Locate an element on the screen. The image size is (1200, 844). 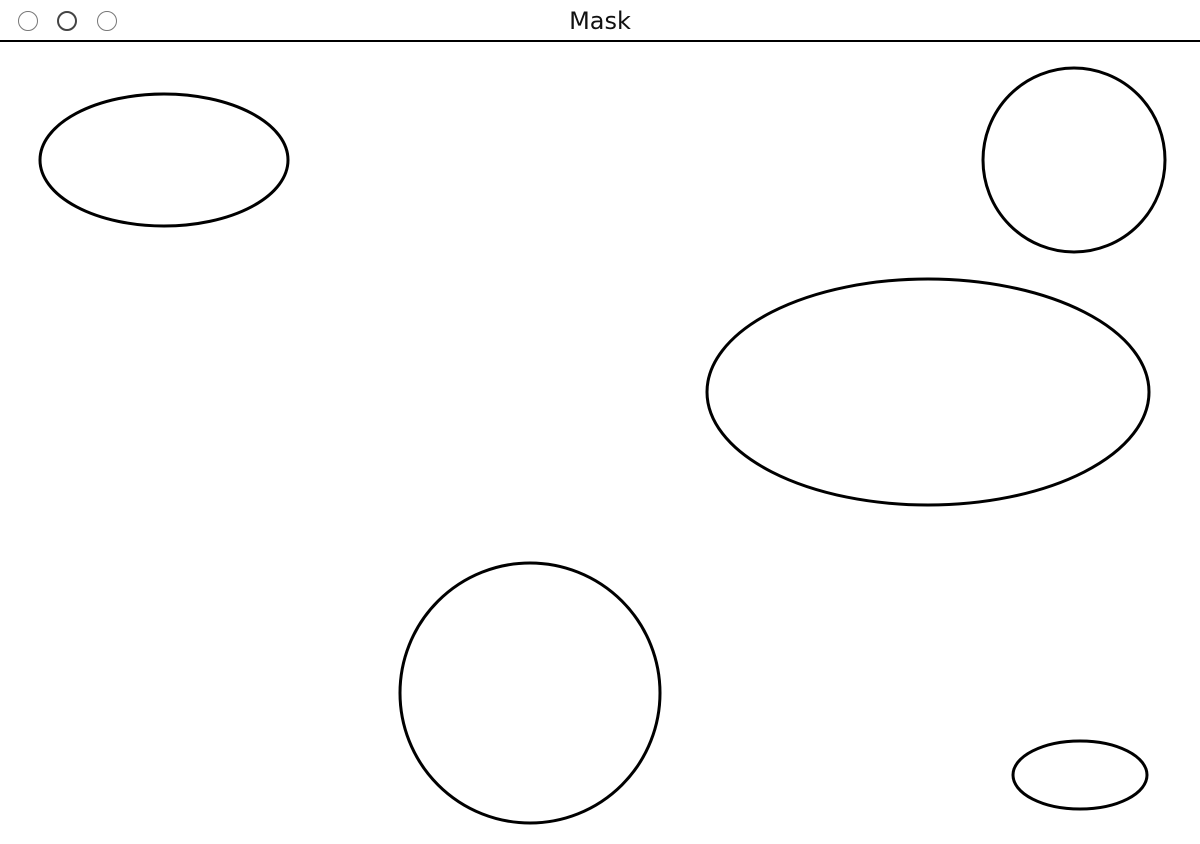
circle-bottom-center is located at coordinates (530, 693).